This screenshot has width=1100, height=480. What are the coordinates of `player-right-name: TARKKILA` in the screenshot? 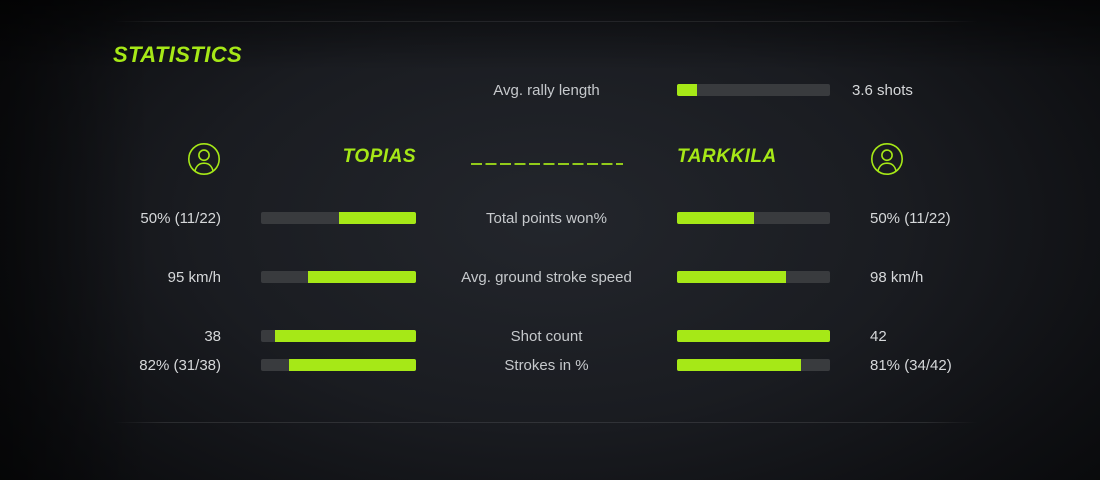 It's located at (727, 156).